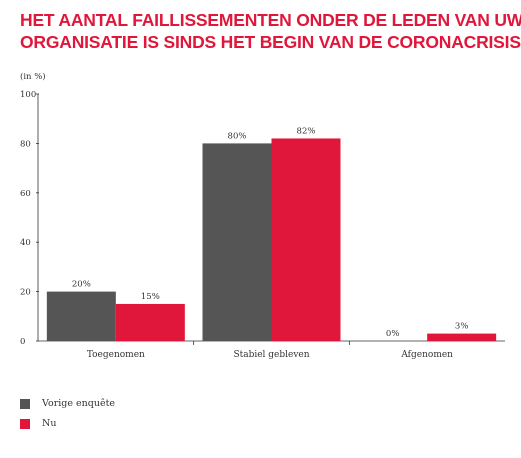 Image resolution: width=521 pixels, height=458 pixels. I want to click on legend-item-vorige: Vorige enquête, so click(67, 403).